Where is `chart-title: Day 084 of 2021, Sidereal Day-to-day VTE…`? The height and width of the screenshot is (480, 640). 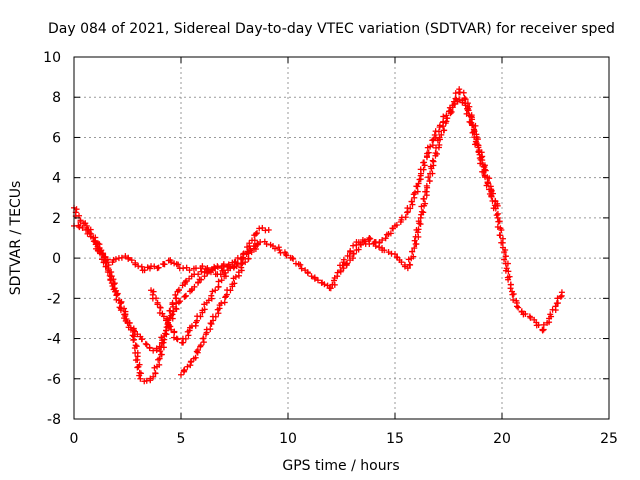 chart-title: Day 084 of 2021, Sidereal Day-to-day VTE… is located at coordinates (331, 29).